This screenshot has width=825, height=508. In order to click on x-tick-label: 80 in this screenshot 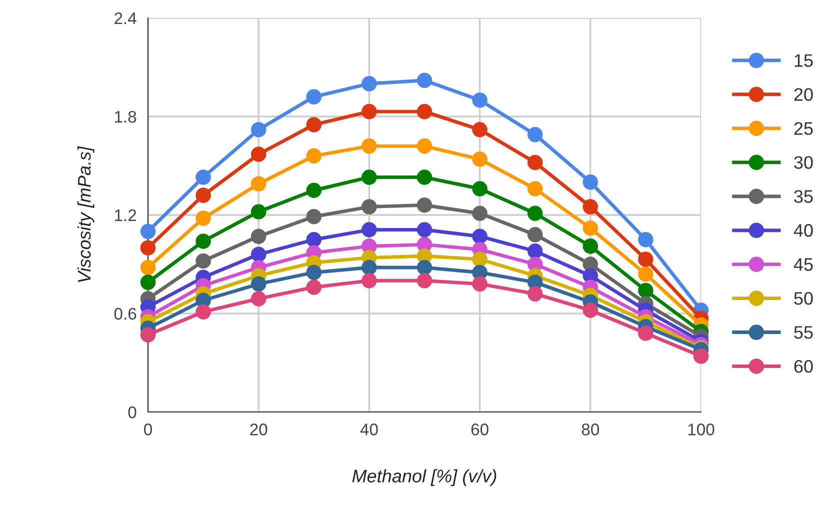, I will do `click(591, 430)`.